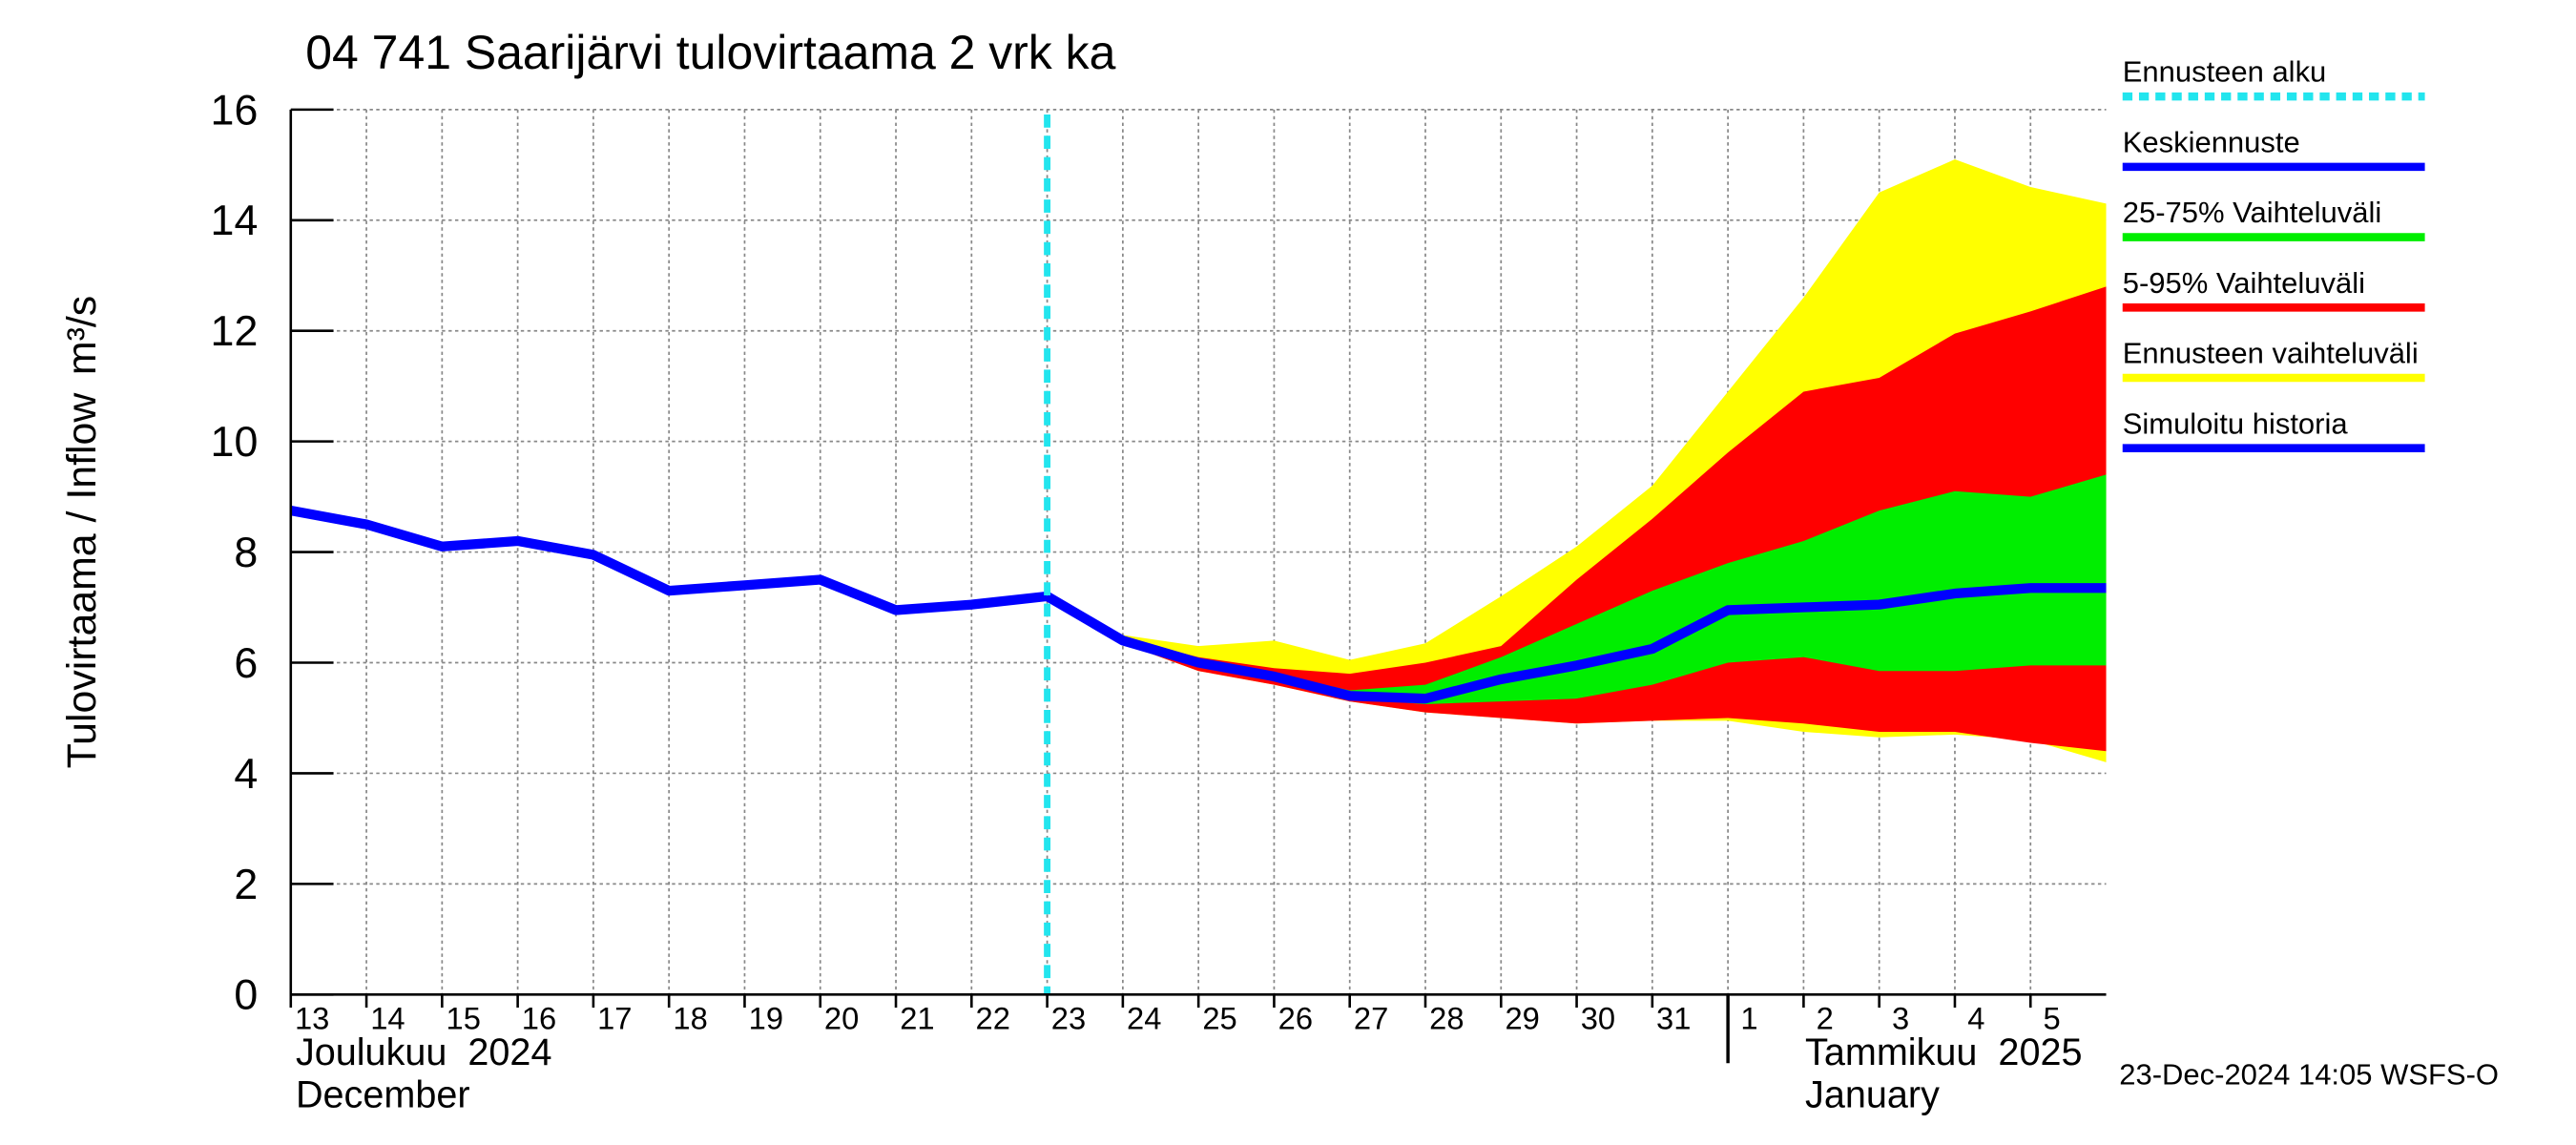 This screenshot has height=1145, width=2576. Describe the element at coordinates (235, 221) in the screenshot. I see `y-tick-label: 14` at that location.